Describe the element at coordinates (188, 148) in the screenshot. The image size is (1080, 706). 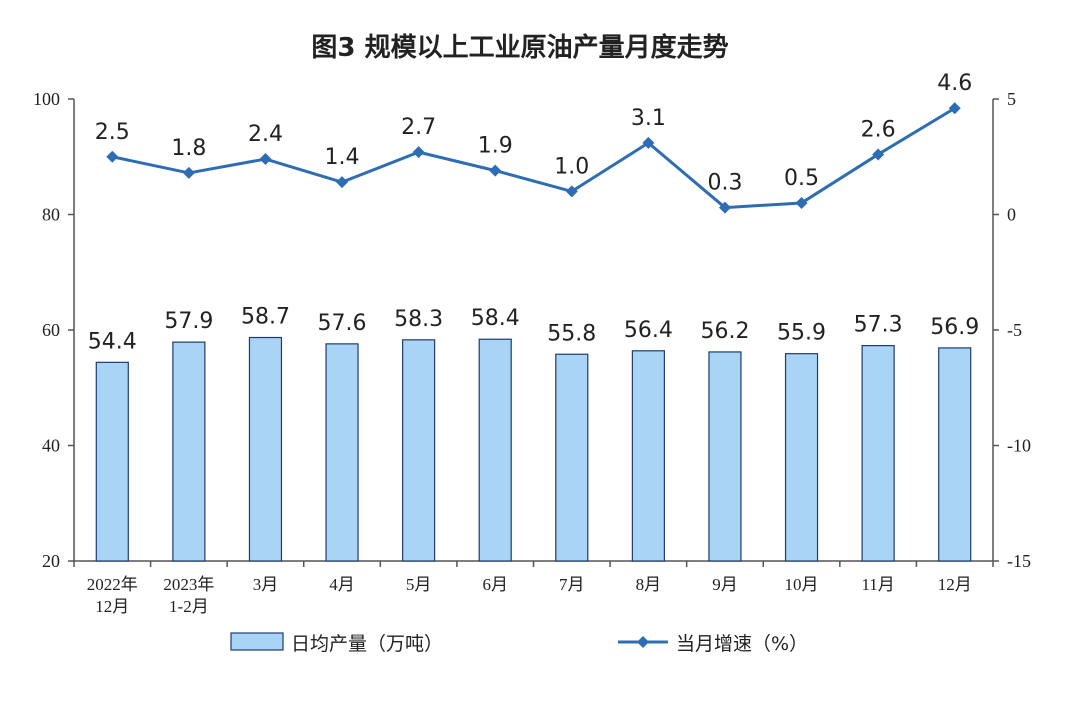
I see `growth-value-label: 1.8` at that location.